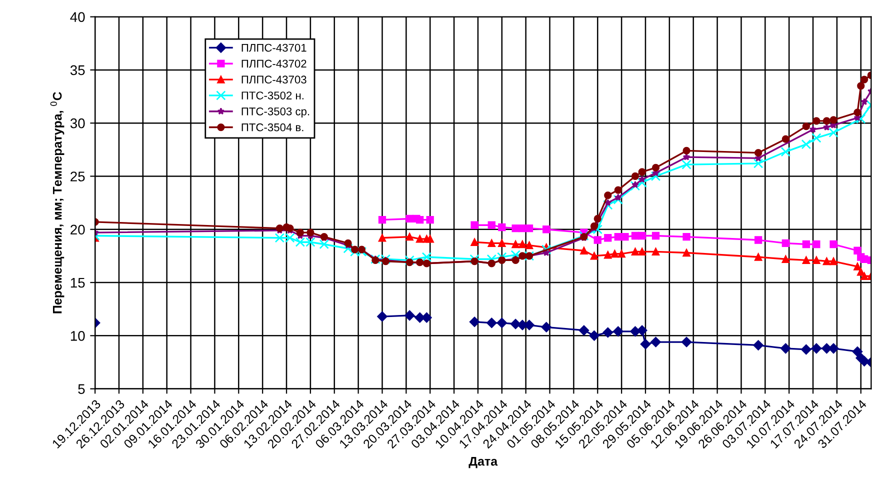  Describe the element at coordinates (483, 462) in the screenshot. I see `x-axis-title: Дата` at that location.